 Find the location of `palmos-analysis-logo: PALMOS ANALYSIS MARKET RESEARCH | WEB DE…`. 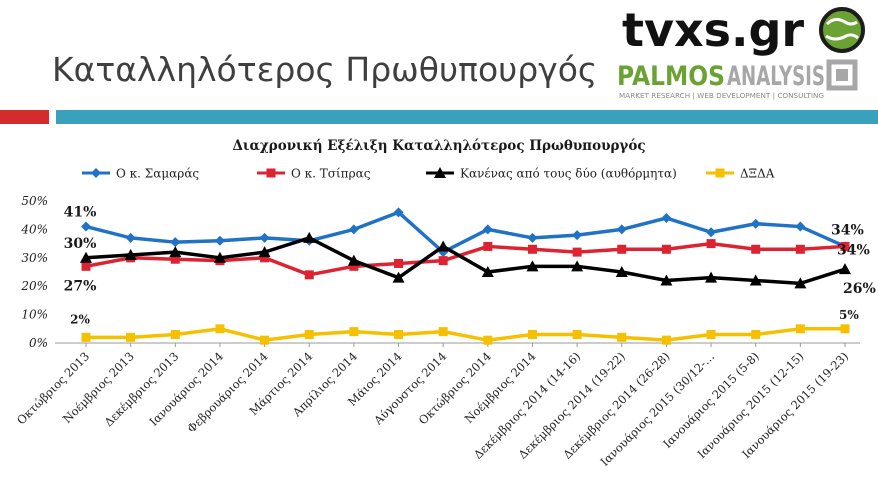

palmos-analysis-logo: PALMOS ANALYSIS MARKET RESEARCH | WEB DE… is located at coordinates (737, 79).